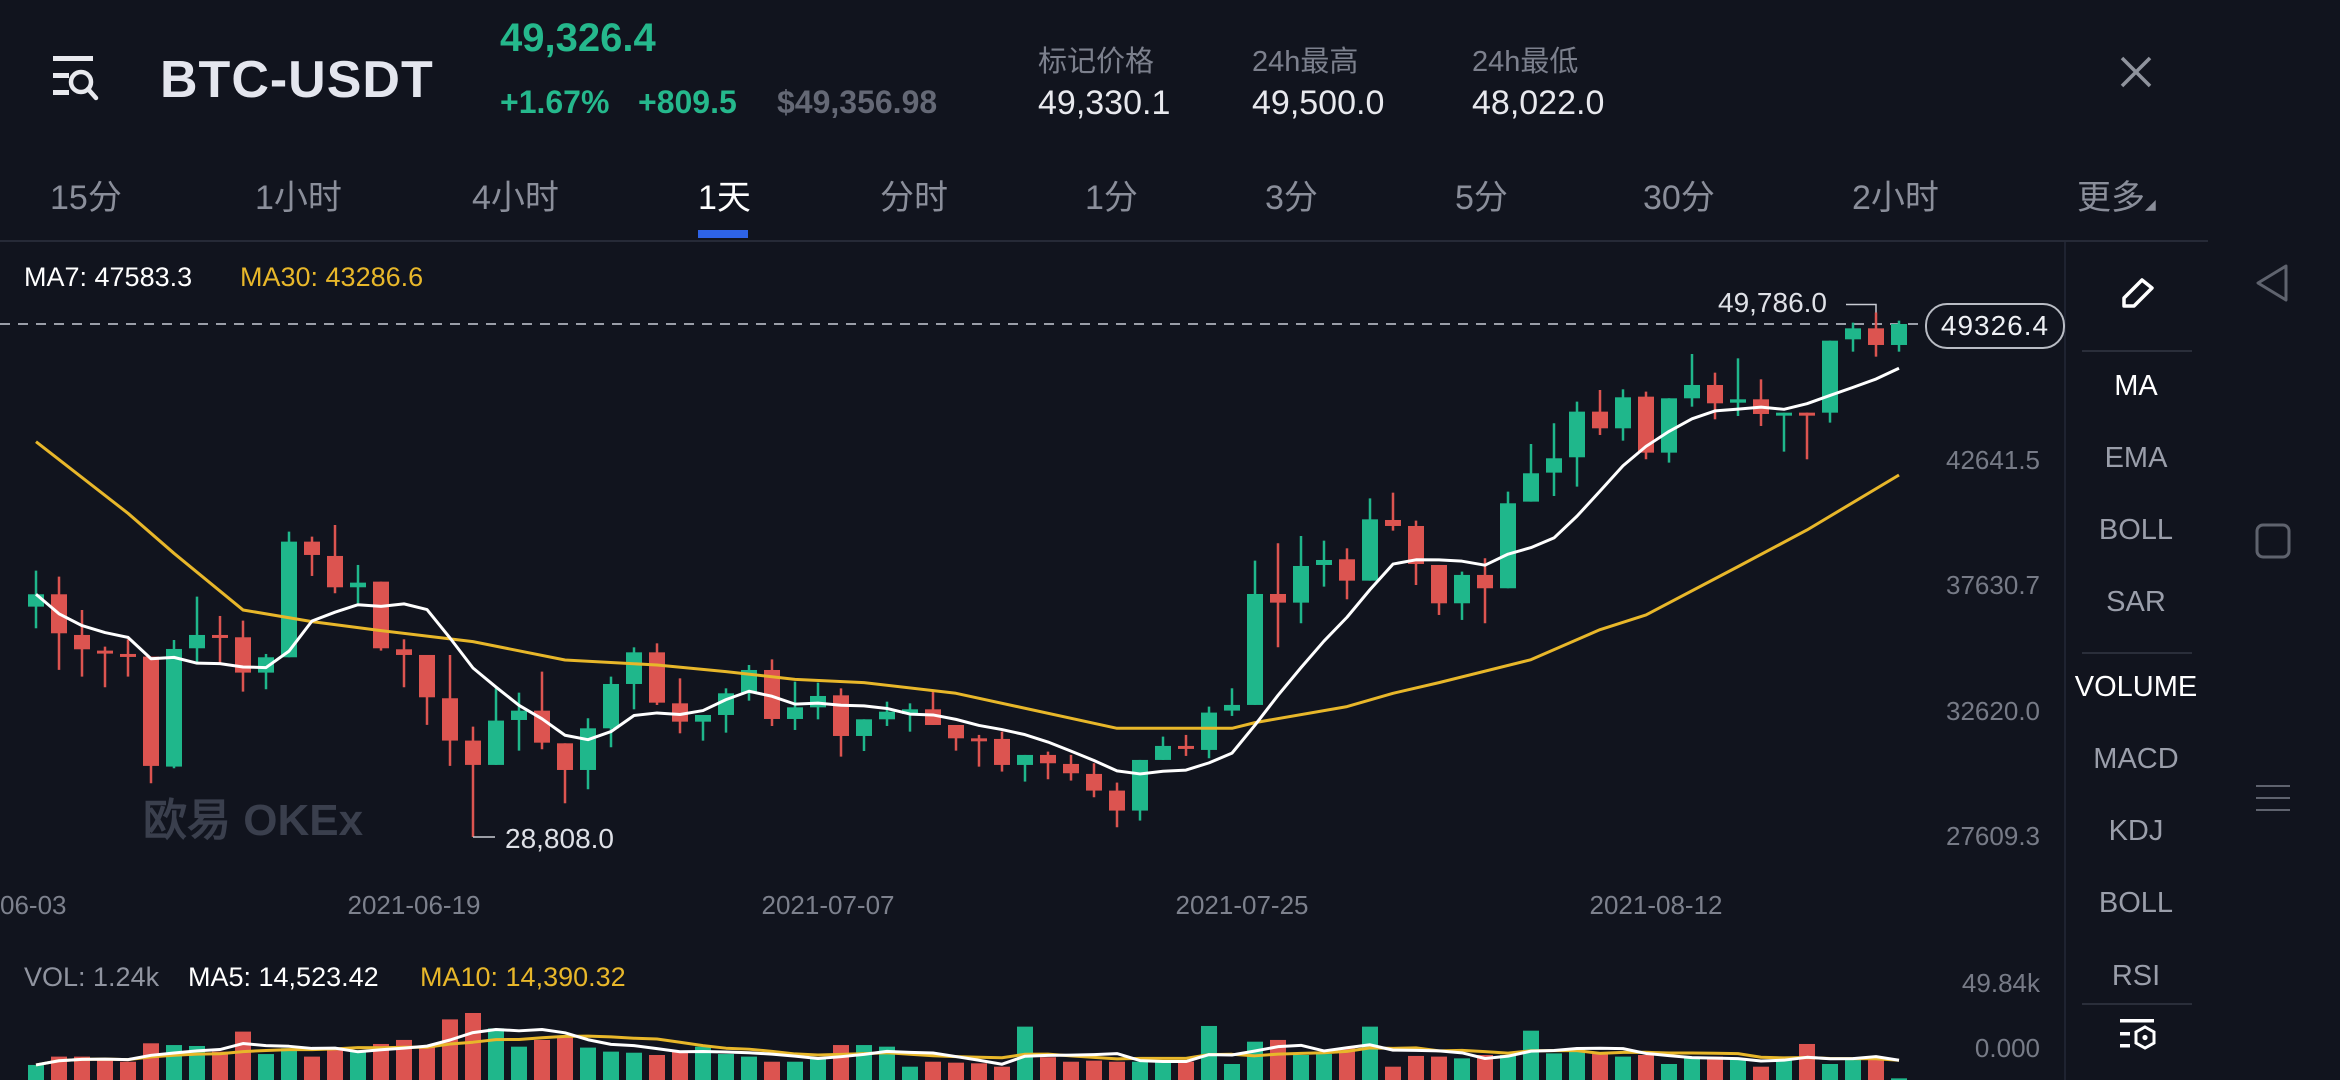 The width and height of the screenshot is (2340, 1080). Describe the element at coordinates (414, 905) in the screenshot. I see `date-axis-label: 2021-06-19` at that location.